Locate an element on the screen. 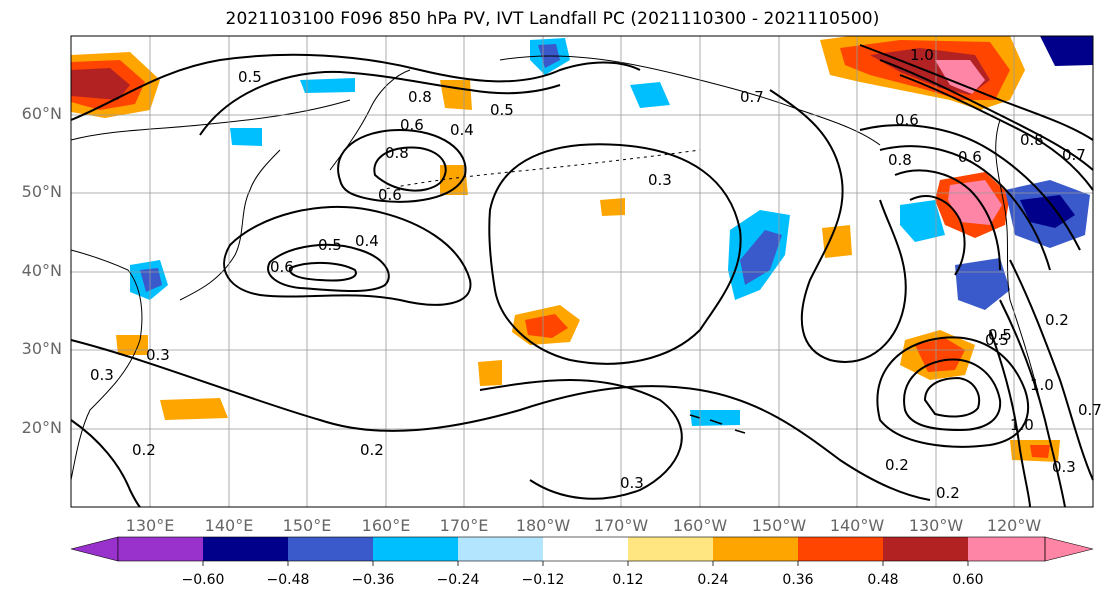 The image size is (1105, 601). colorbar is located at coordinates (582, 551).